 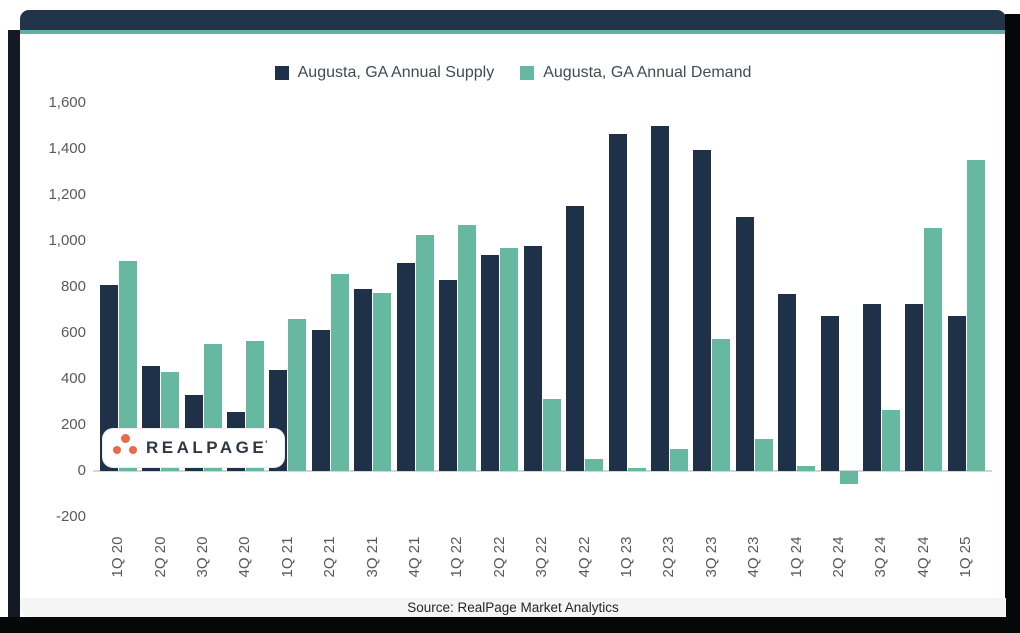 What do you see at coordinates (527, 73) in the screenshot?
I see `legend-swatch-demand-icon` at bounding box center [527, 73].